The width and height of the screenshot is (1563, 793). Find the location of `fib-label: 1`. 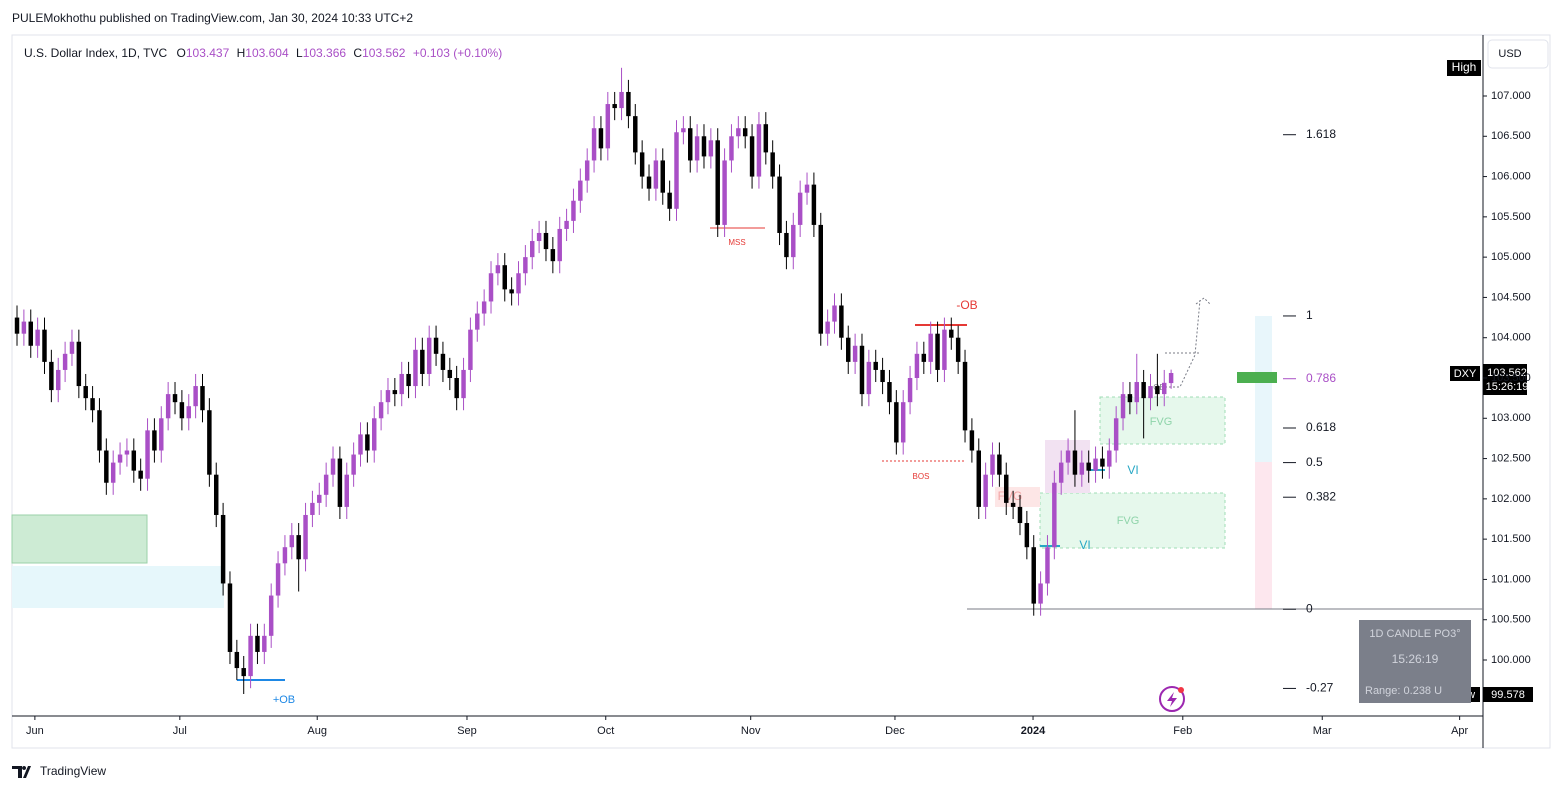

fib-label: 1 is located at coordinates (1309, 315).